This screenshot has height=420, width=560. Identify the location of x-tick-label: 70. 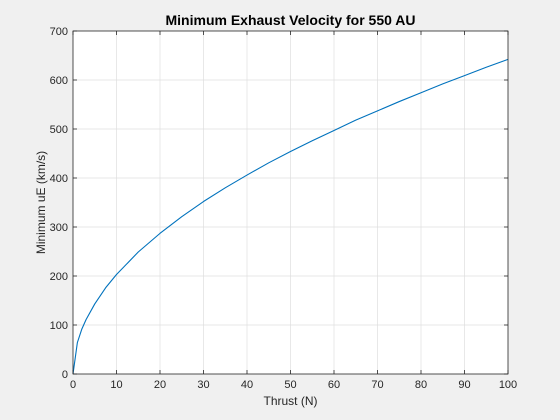
(377, 385).